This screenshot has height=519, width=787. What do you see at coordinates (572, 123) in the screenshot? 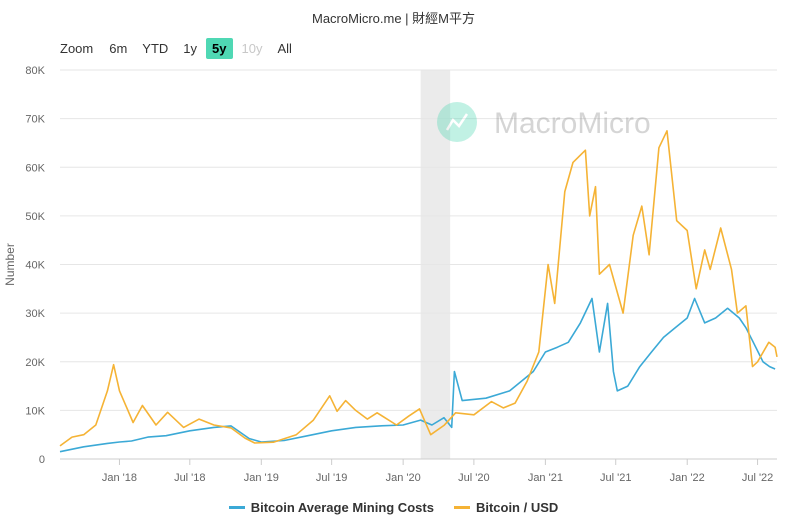
I see `watermark-text: MacroMicro` at bounding box center [572, 123].